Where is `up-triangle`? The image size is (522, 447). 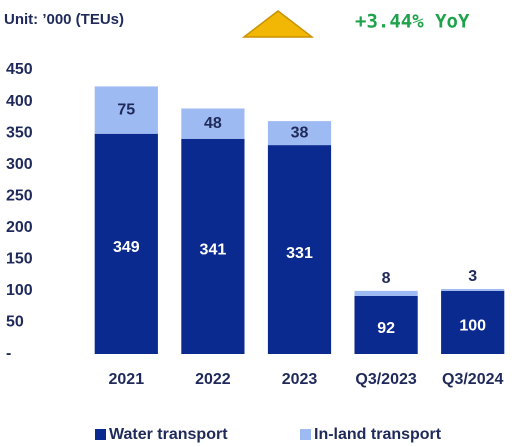
up-triangle is located at coordinates (278, 24).